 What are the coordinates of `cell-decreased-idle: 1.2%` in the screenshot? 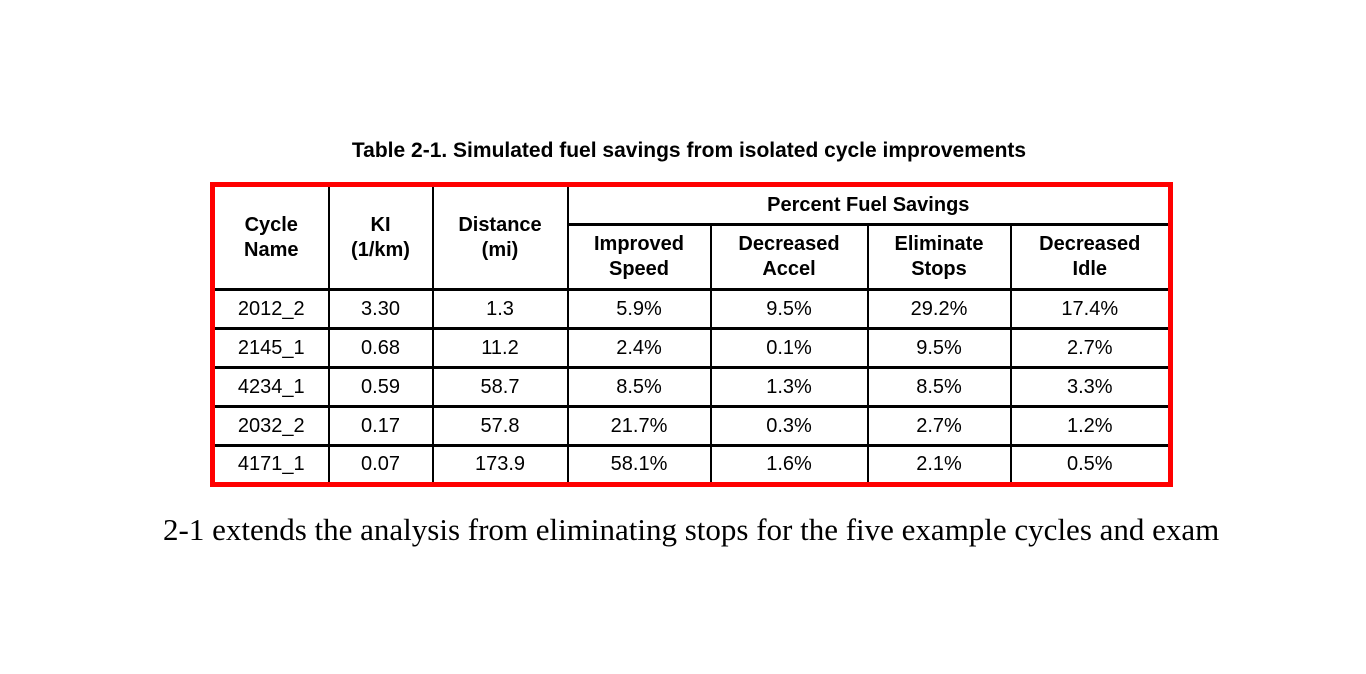 It's located at (1090, 426).